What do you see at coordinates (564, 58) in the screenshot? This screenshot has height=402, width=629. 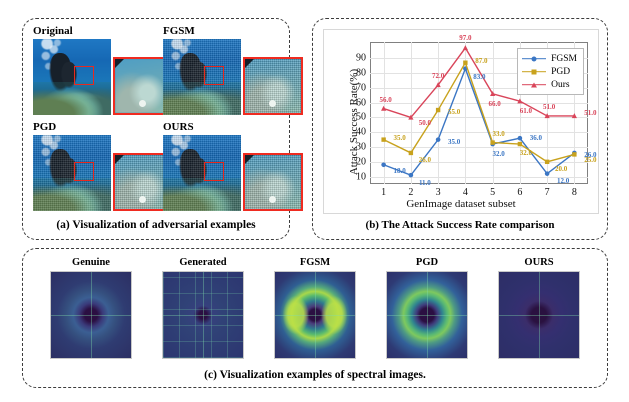 I see `legend-label: FGSM` at bounding box center [564, 58].